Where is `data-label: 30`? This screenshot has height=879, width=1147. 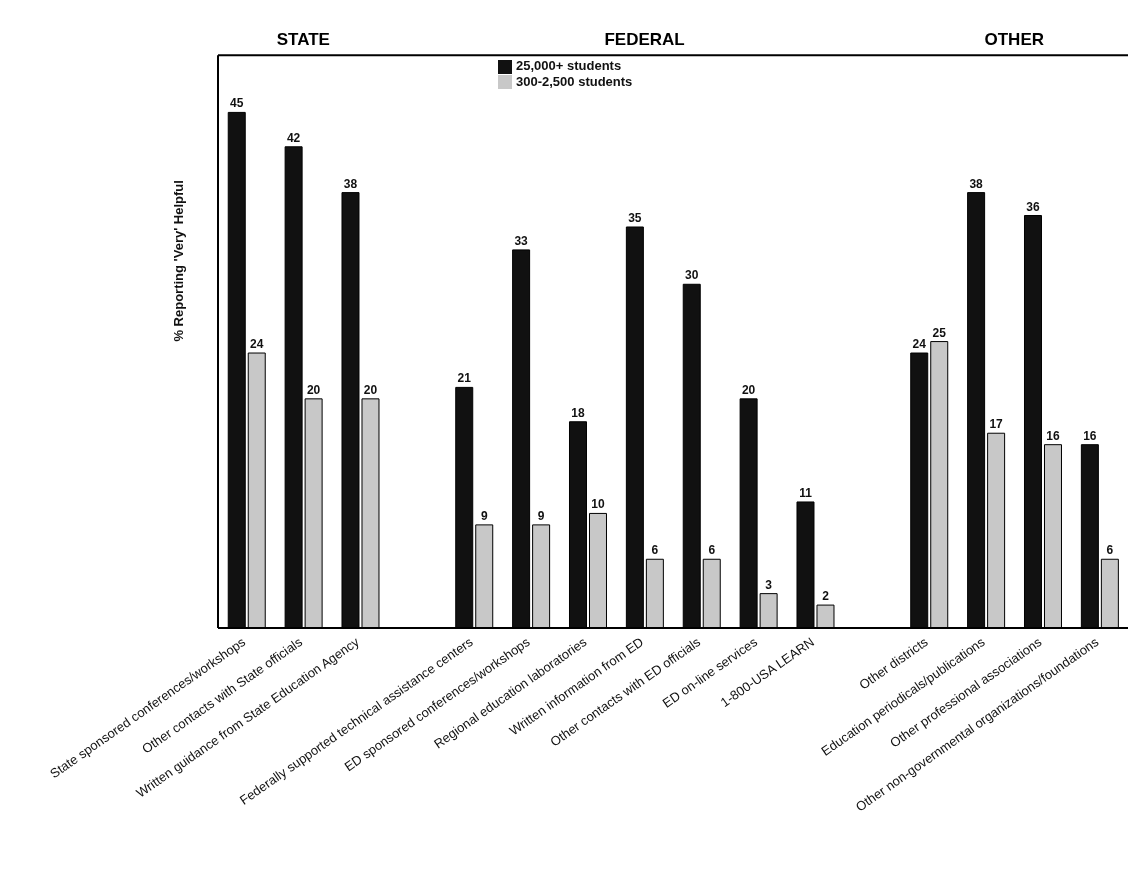 data-label: 30 is located at coordinates (692, 275).